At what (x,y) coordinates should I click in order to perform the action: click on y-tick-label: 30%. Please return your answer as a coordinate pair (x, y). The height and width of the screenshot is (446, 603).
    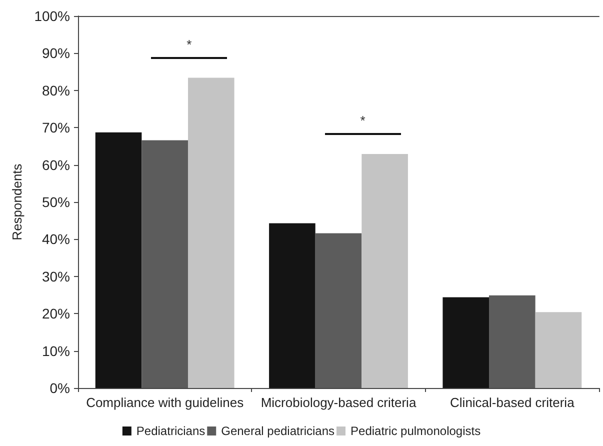
    Looking at the image, I should click on (56, 276).